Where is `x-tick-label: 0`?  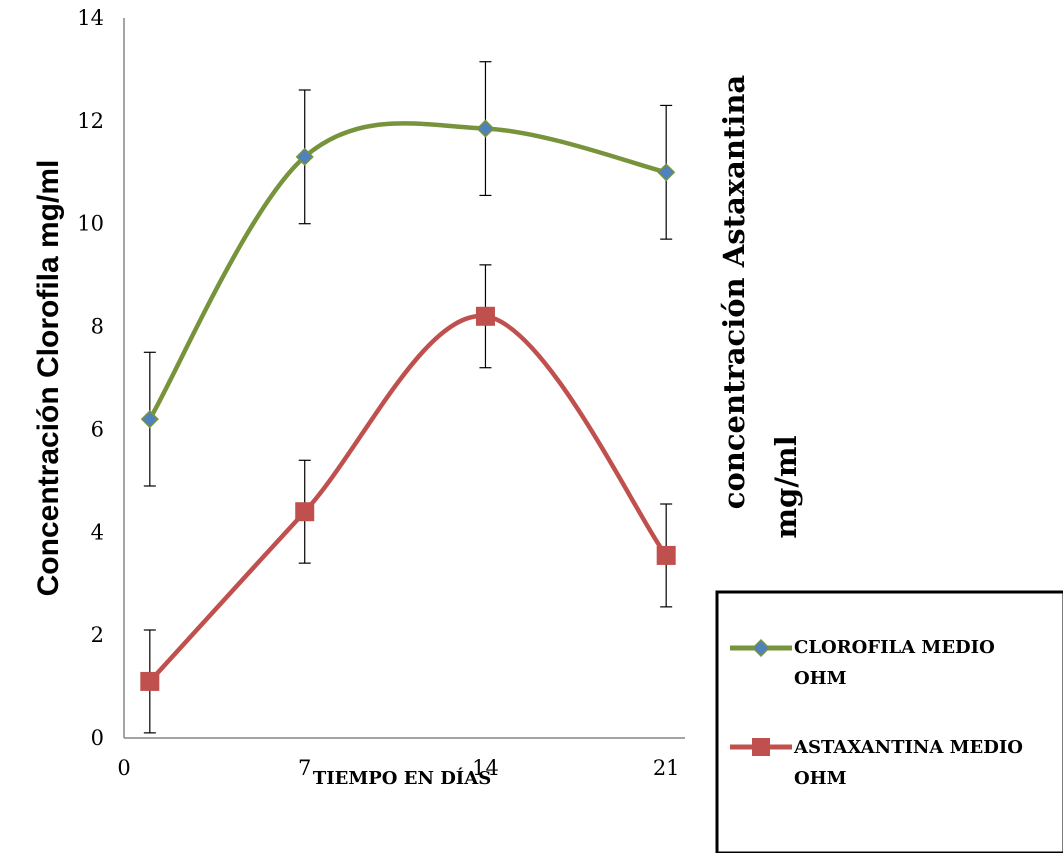 x-tick-label: 0 is located at coordinates (123, 768).